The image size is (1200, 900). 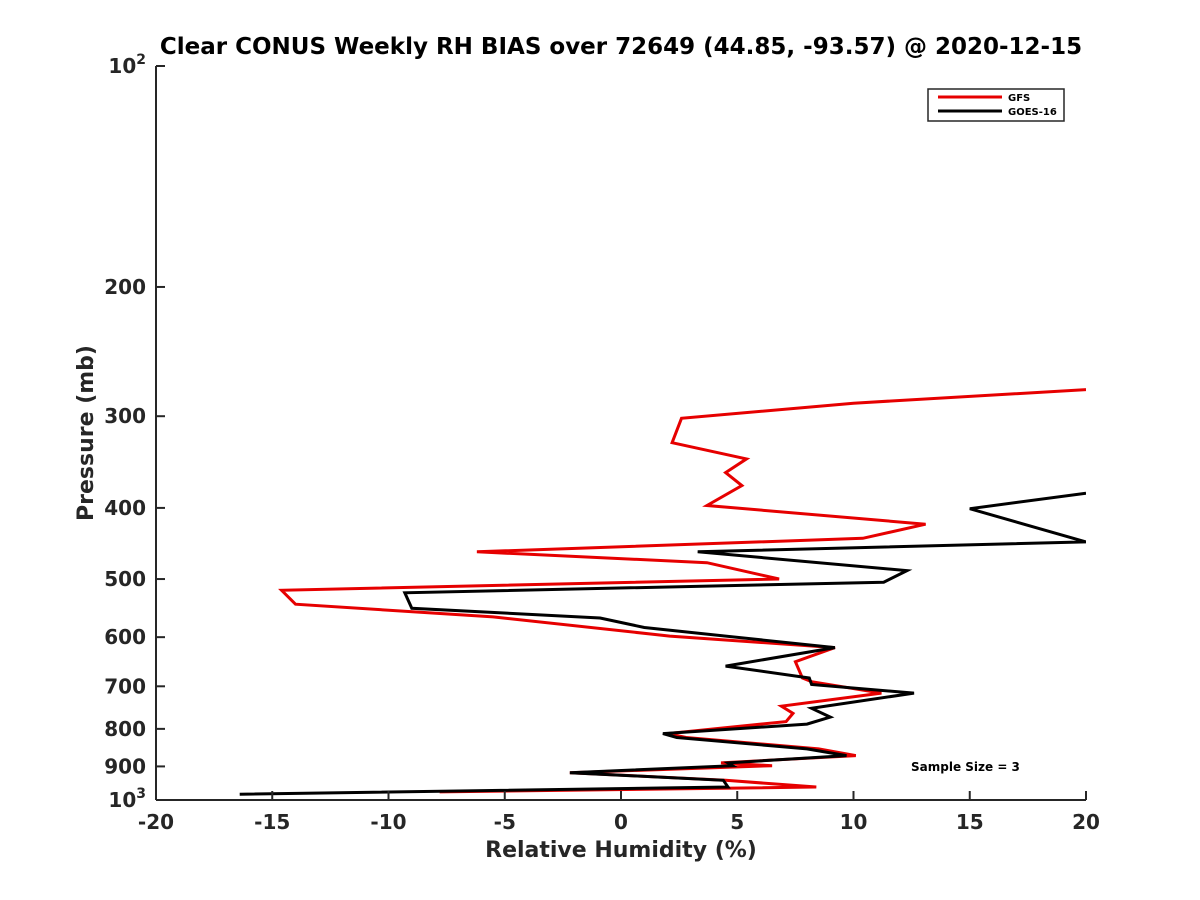 I want to click on y-tick-label: 900, so click(x=125, y=766).